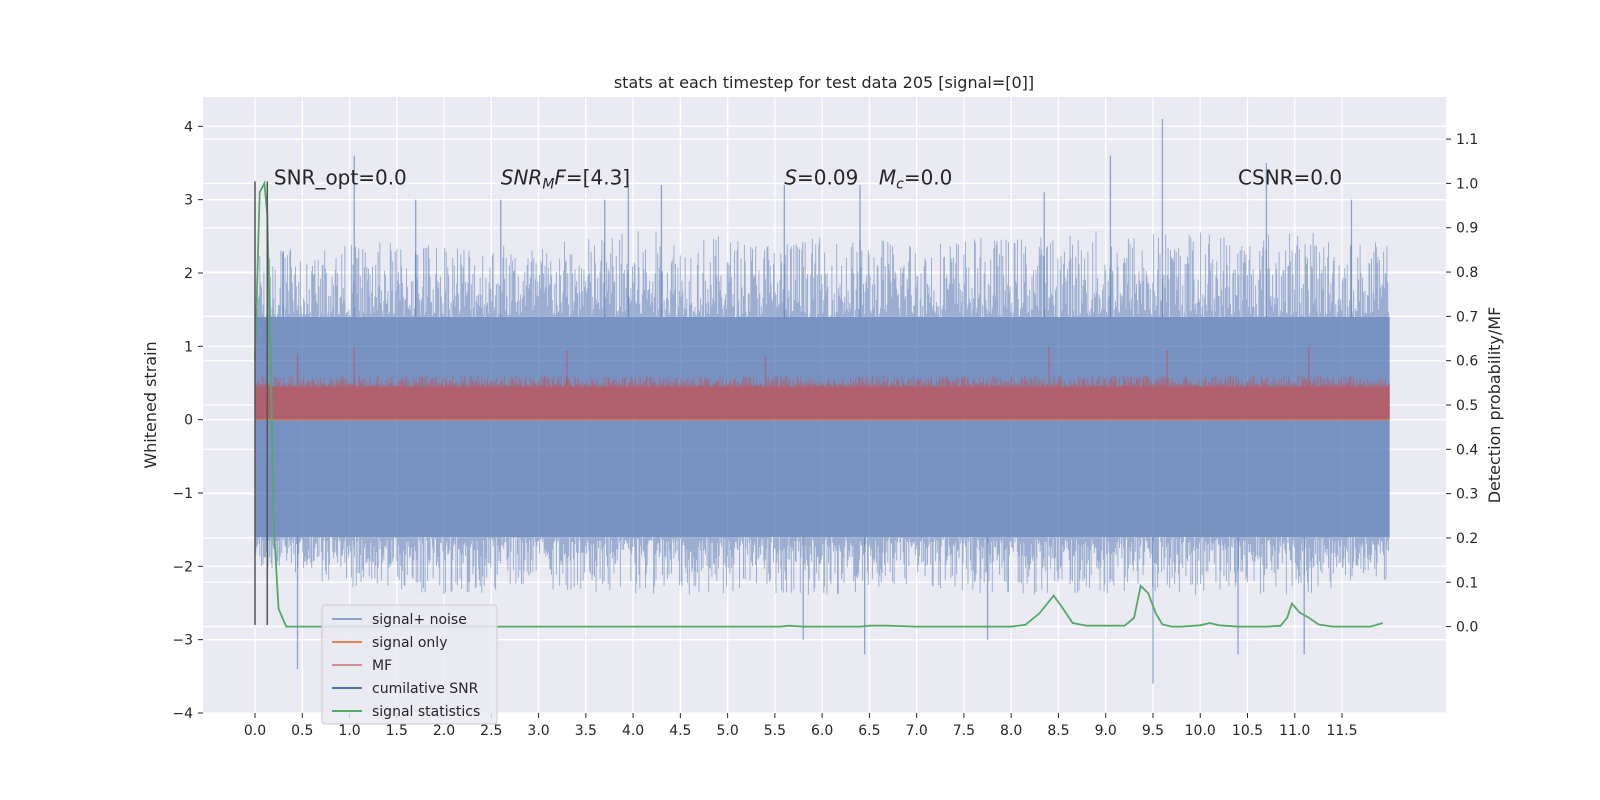 This screenshot has height=800, width=1600. What do you see at coordinates (1290, 178) in the screenshot?
I see `annotation-text: CSNR=0.0` at bounding box center [1290, 178].